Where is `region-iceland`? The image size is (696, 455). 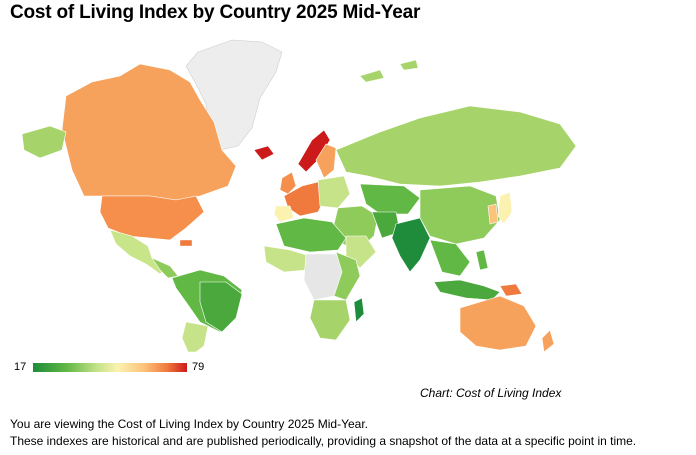 region-iceland is located at coordinates (264, 153).